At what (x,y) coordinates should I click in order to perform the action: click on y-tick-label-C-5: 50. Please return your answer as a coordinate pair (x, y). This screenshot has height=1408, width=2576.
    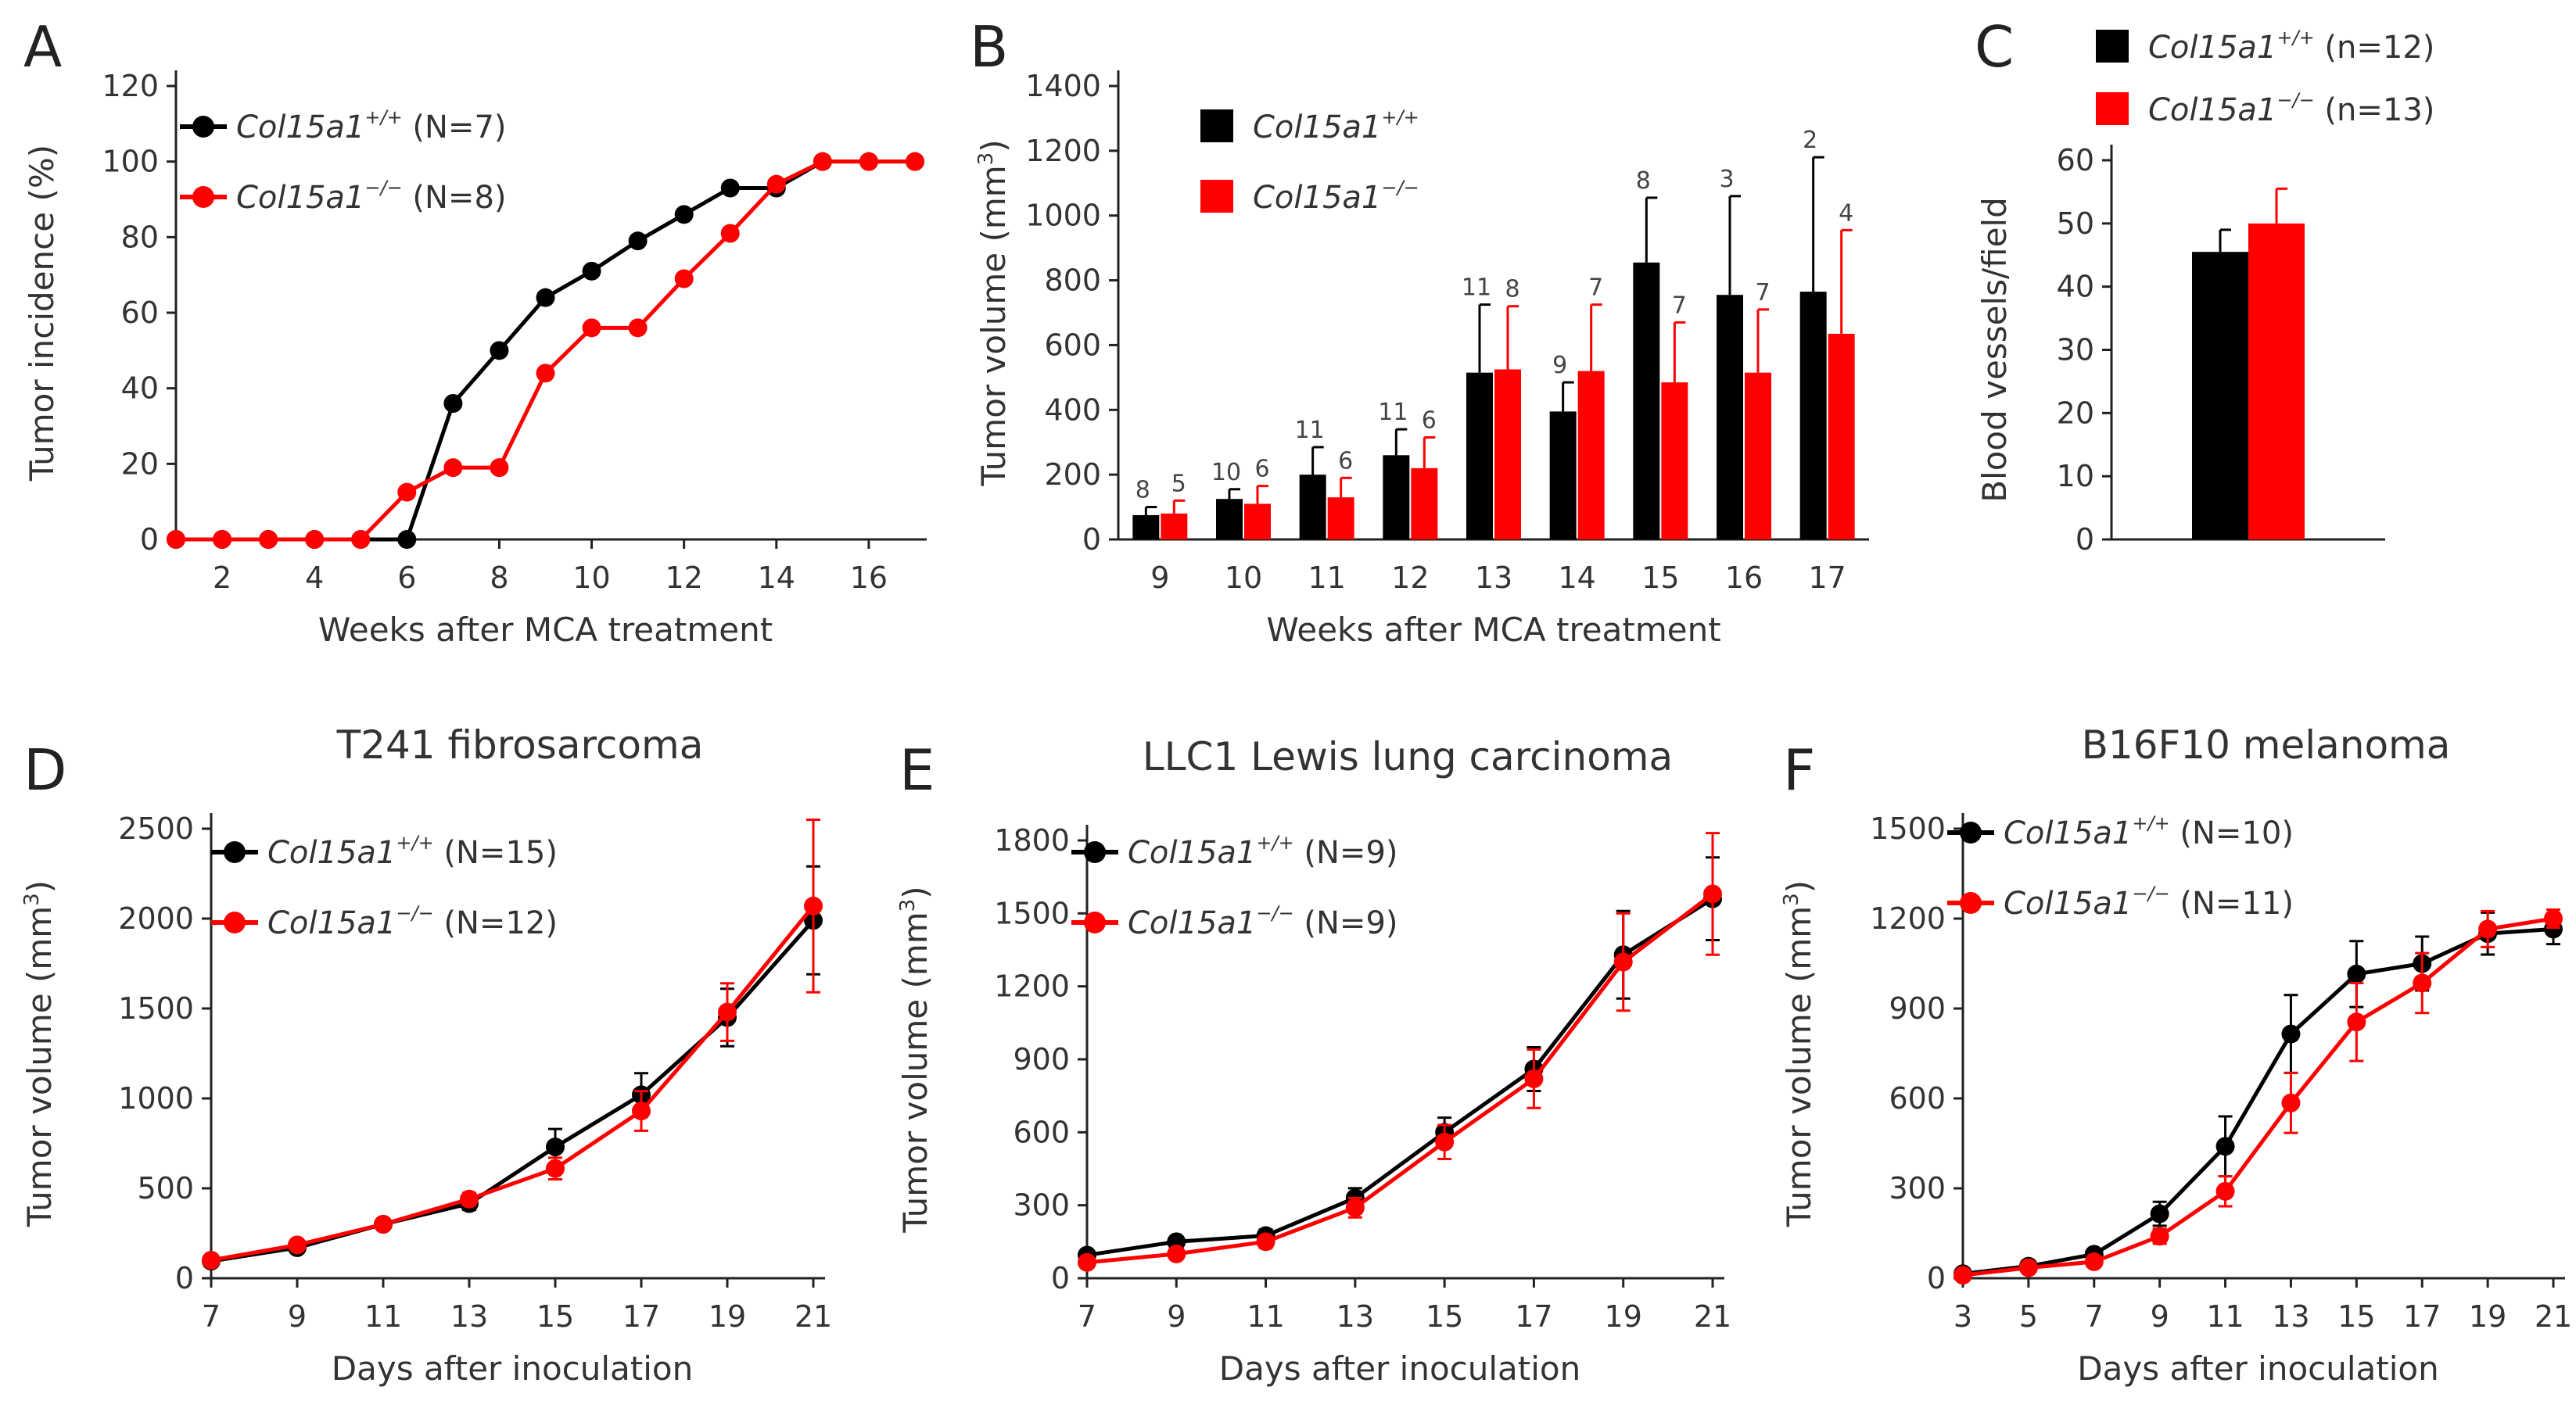
    Looking at the image, I should click on (2075, 223).